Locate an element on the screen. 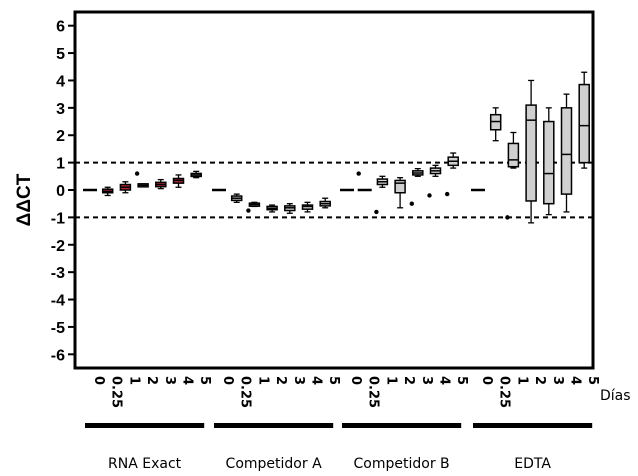  box-competidor-b-day-0.25 is located at coordinates (364, 181).